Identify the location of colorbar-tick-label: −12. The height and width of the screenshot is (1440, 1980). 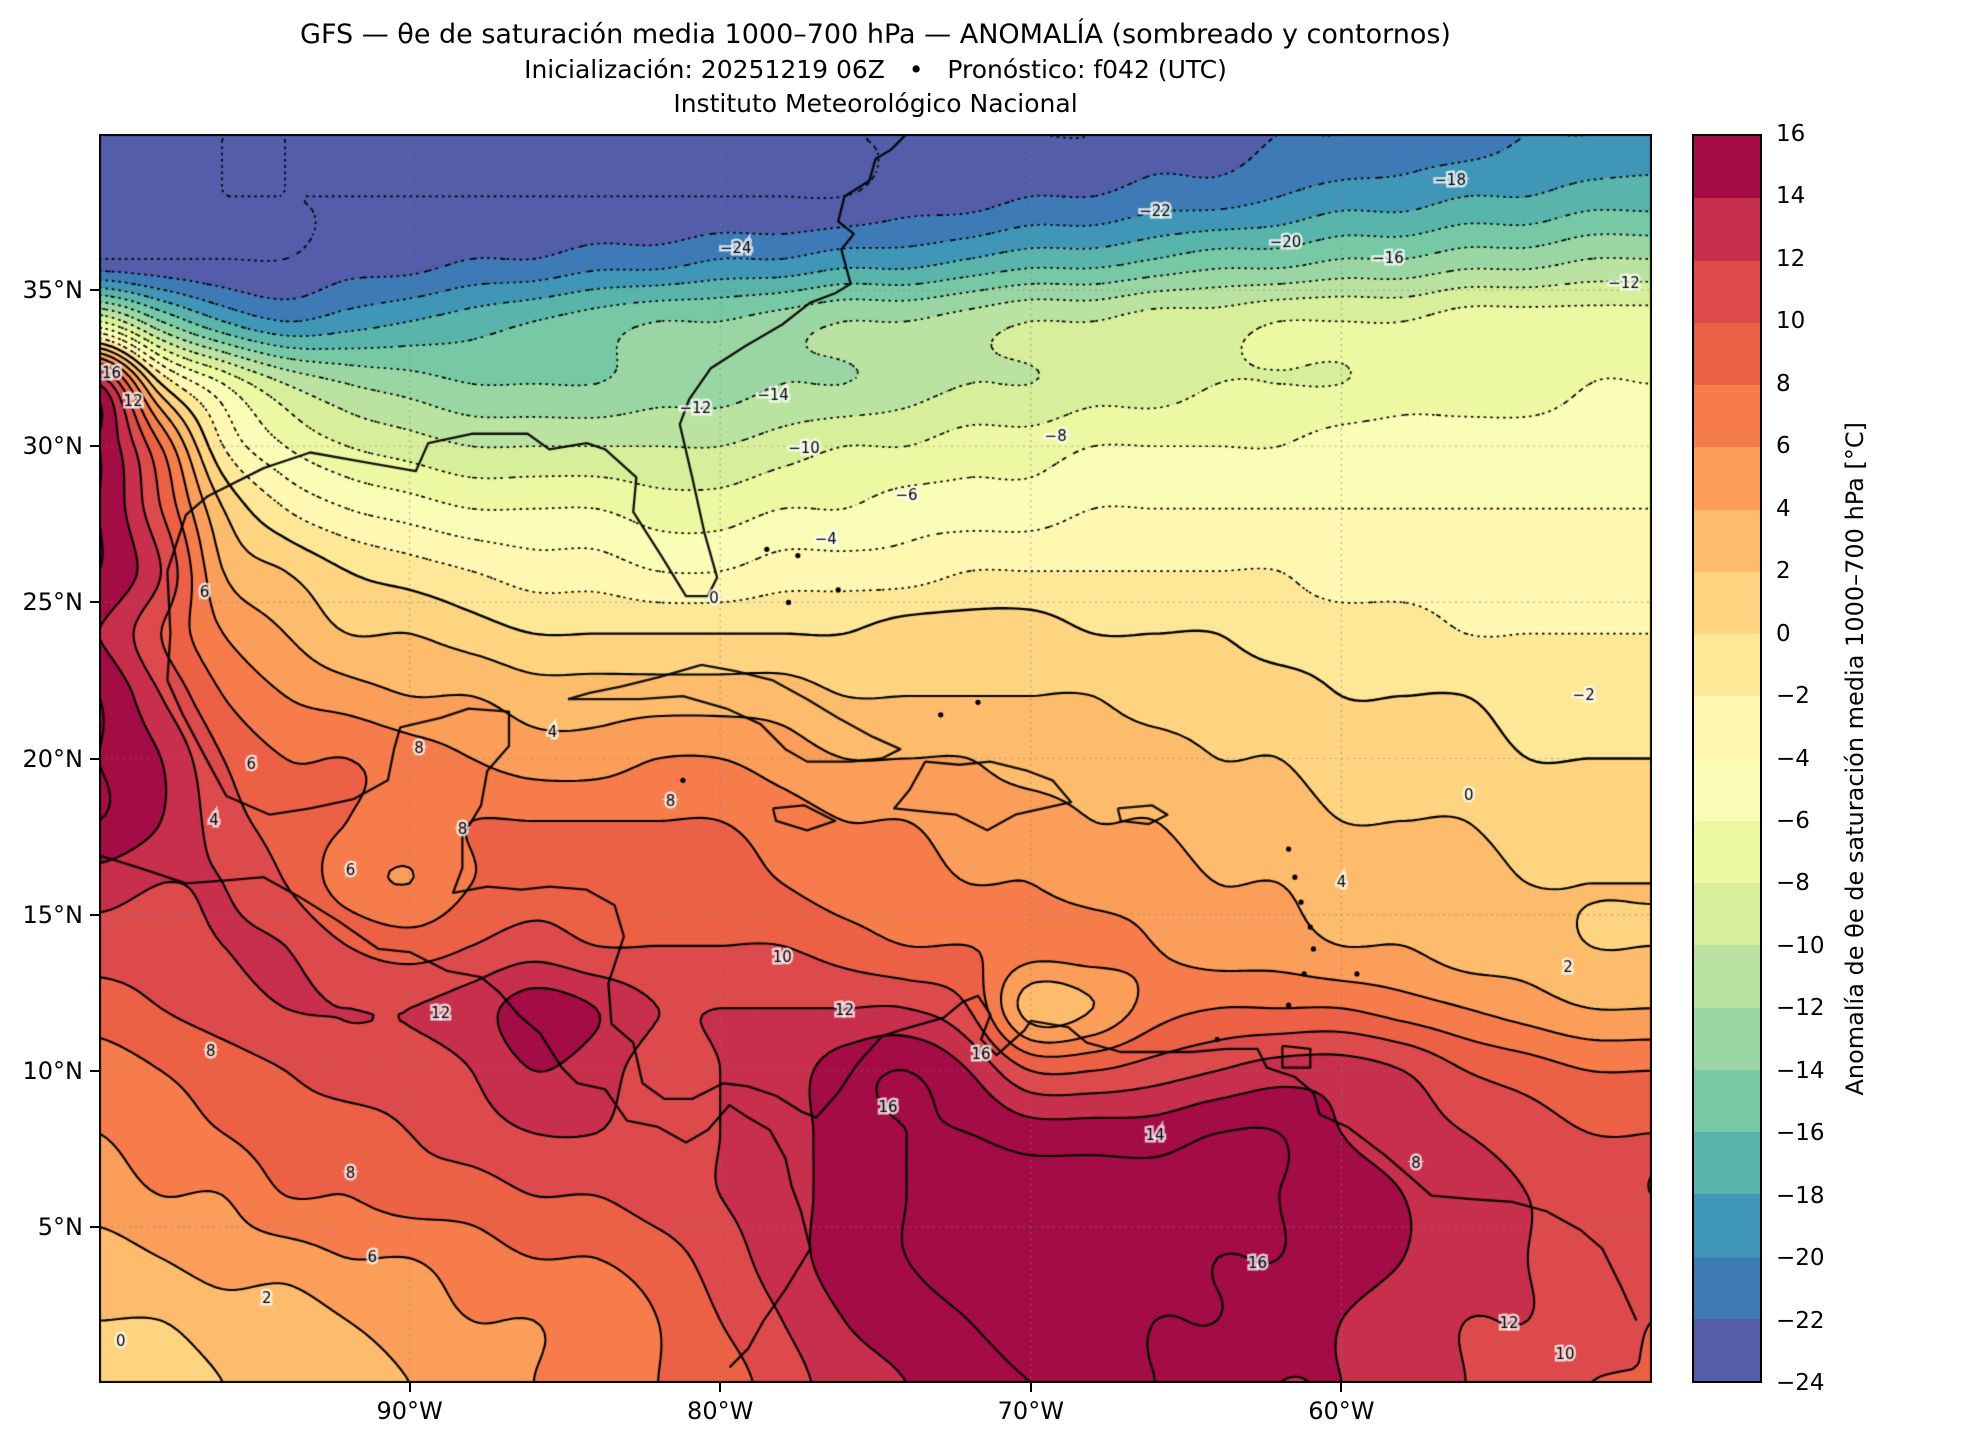
(1800, 1008).